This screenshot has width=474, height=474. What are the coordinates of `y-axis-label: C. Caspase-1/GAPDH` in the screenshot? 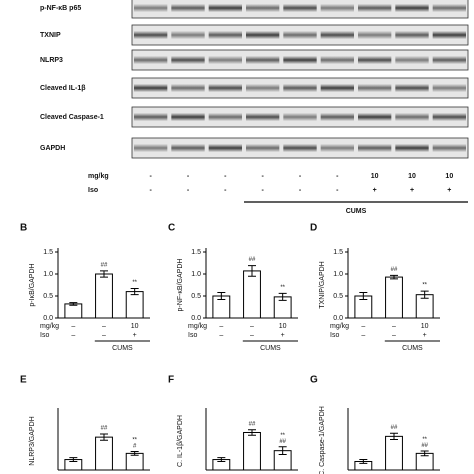 It's located at (322, 440).